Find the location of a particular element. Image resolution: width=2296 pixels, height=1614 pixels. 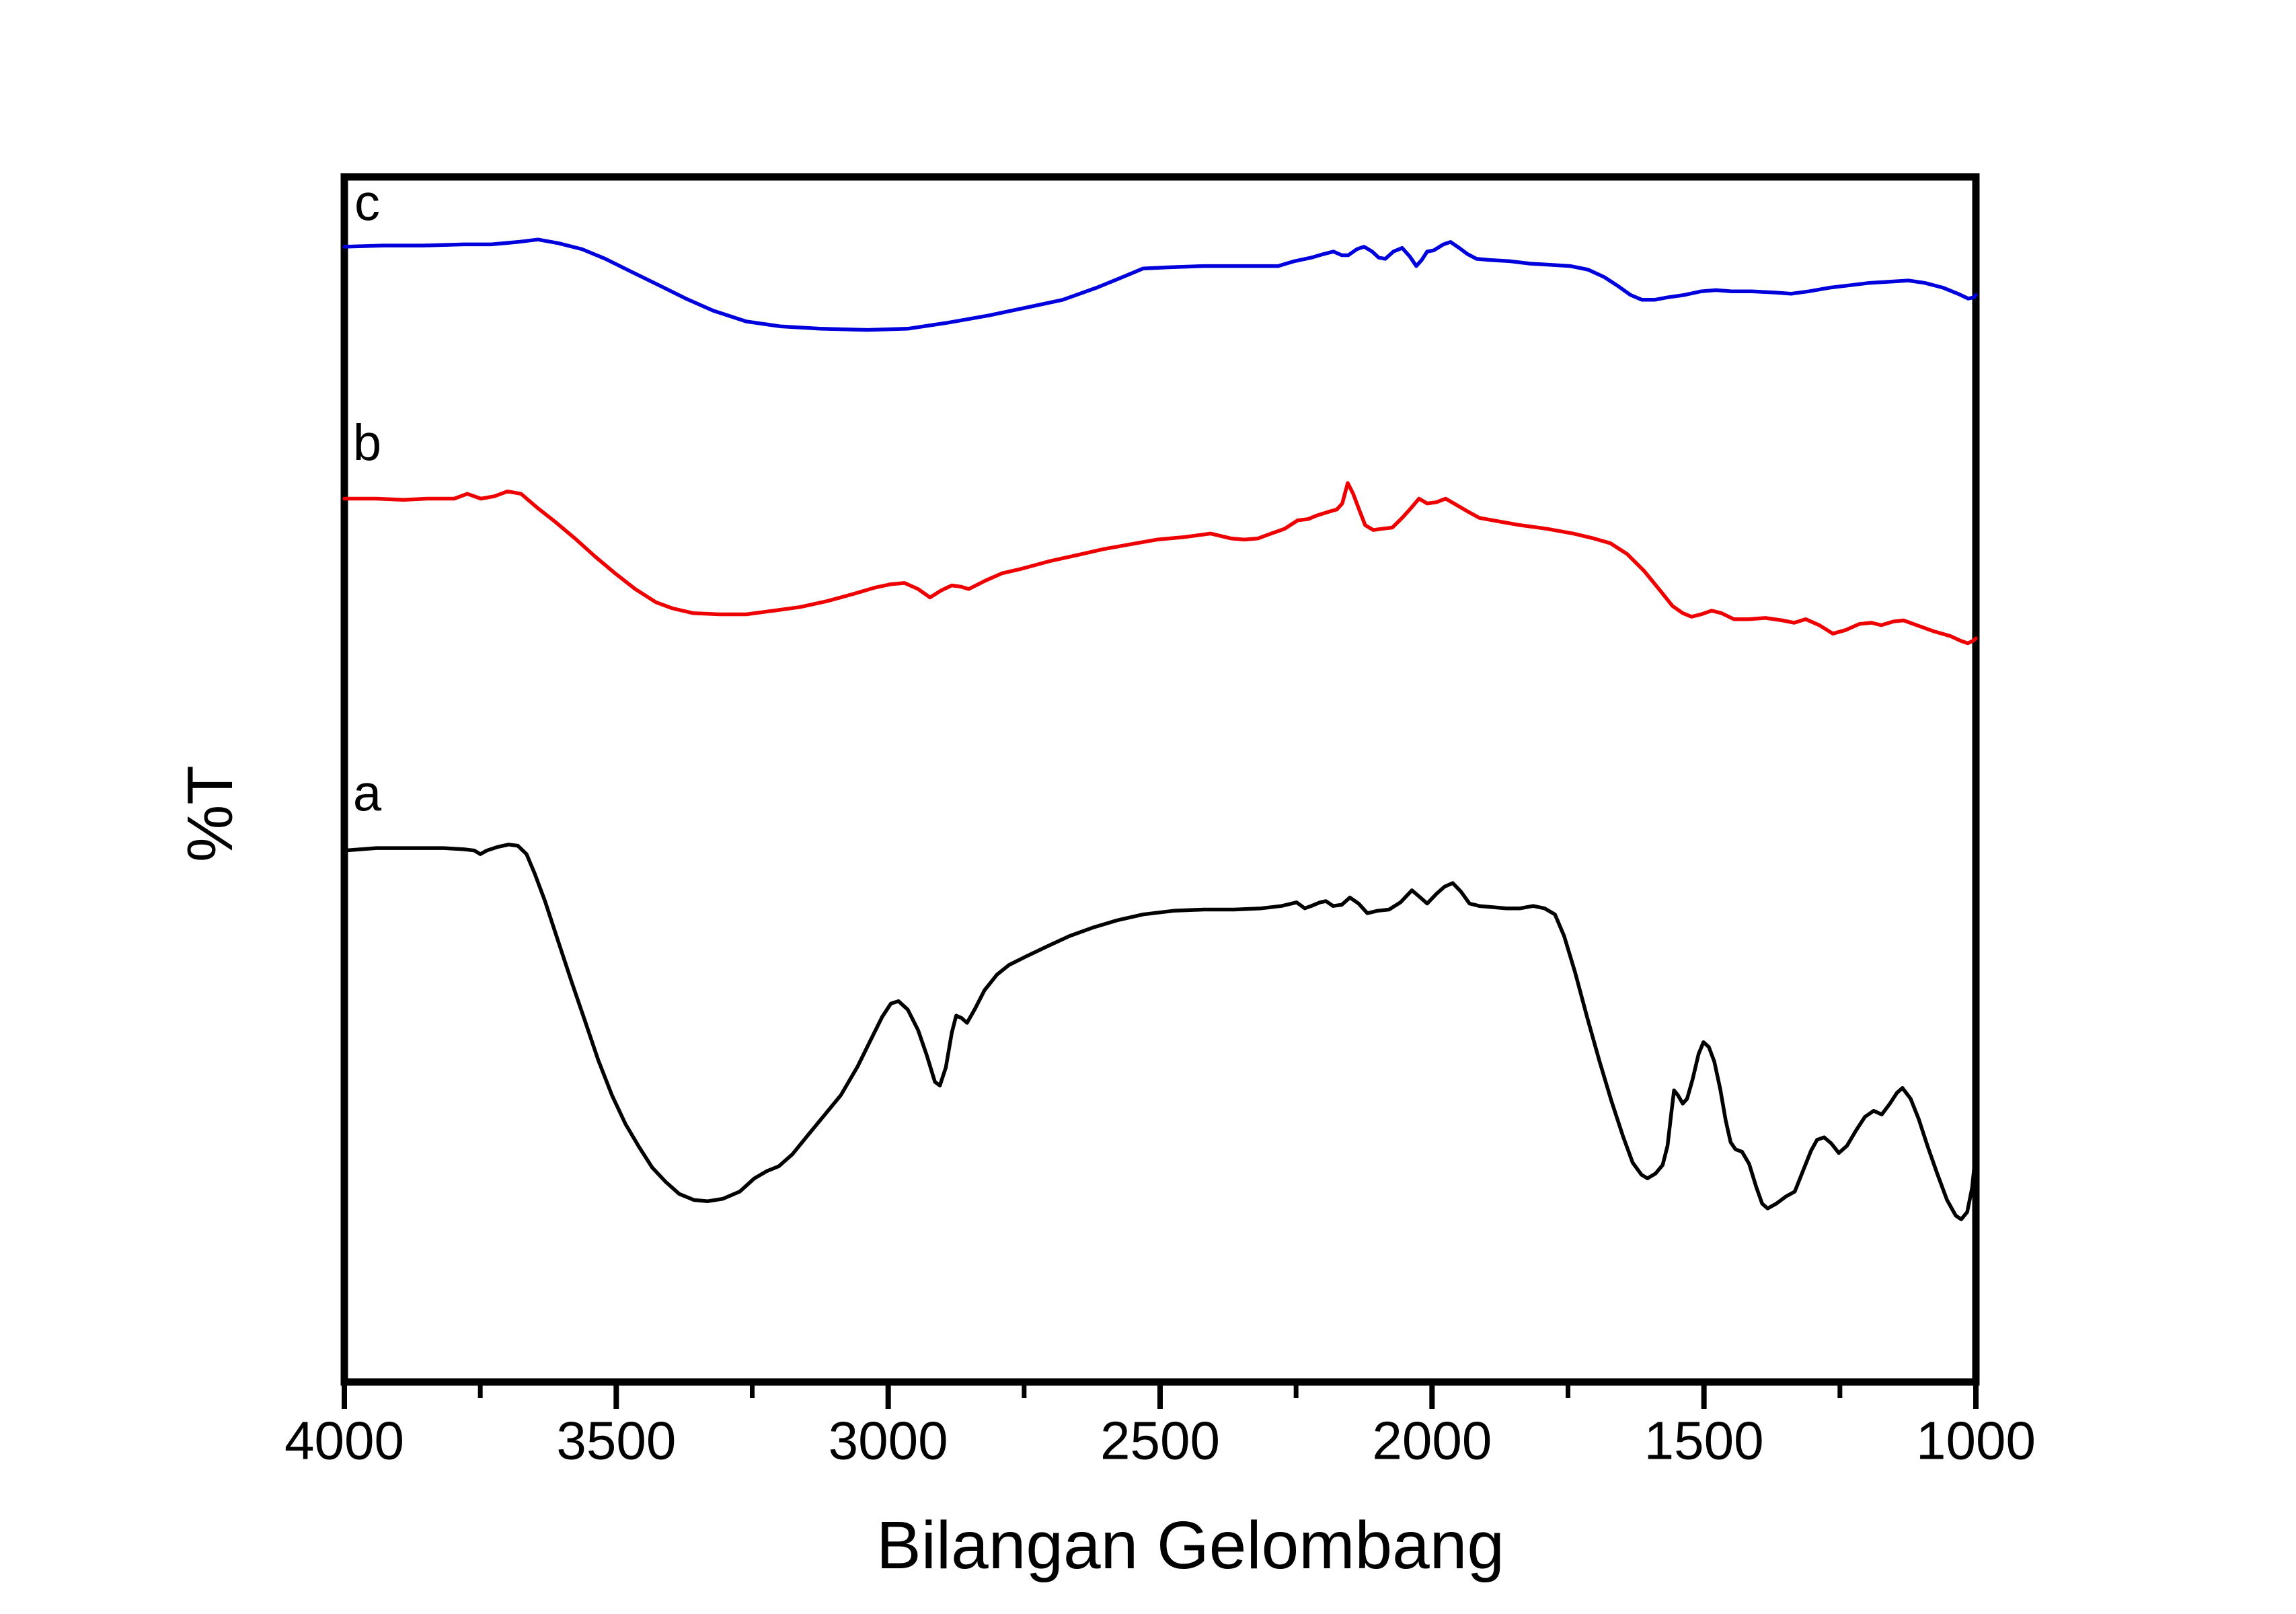

curve-label-c: c is located at coordinates (367, 203).